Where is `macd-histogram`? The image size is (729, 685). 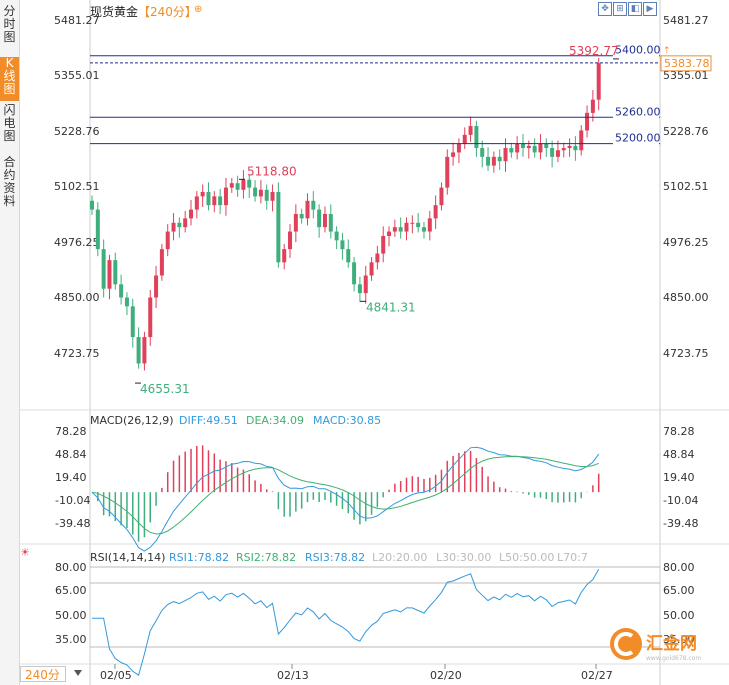
macd-histogram is located at coordinates (348, 493).